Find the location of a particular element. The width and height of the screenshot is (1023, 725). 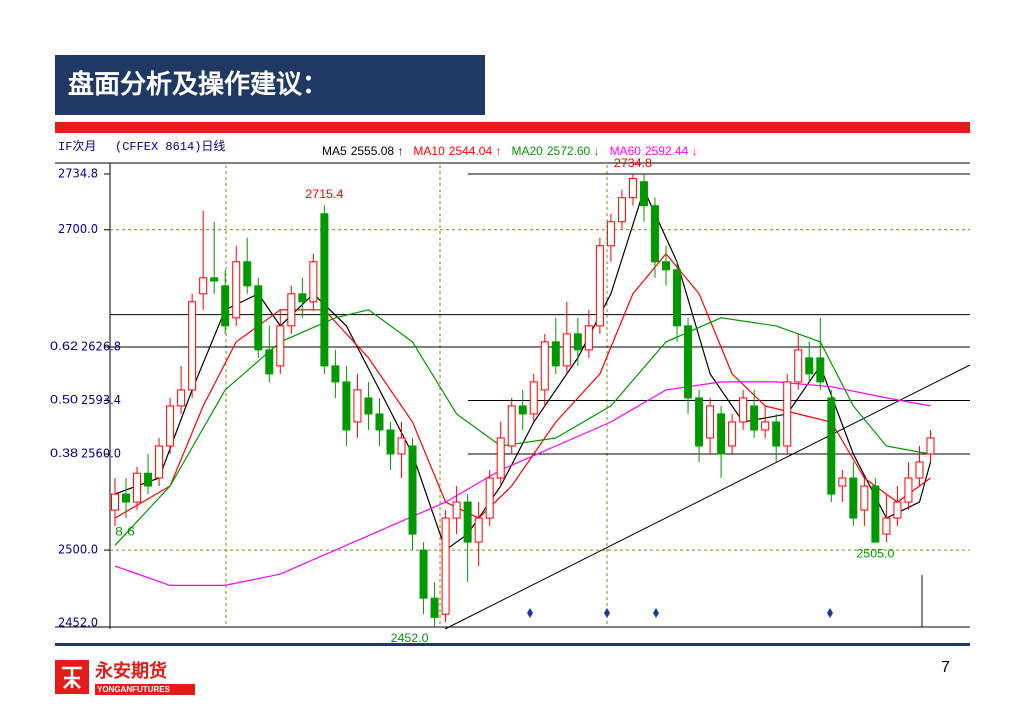

page-number: 7 is located at coordinates (945, 667).